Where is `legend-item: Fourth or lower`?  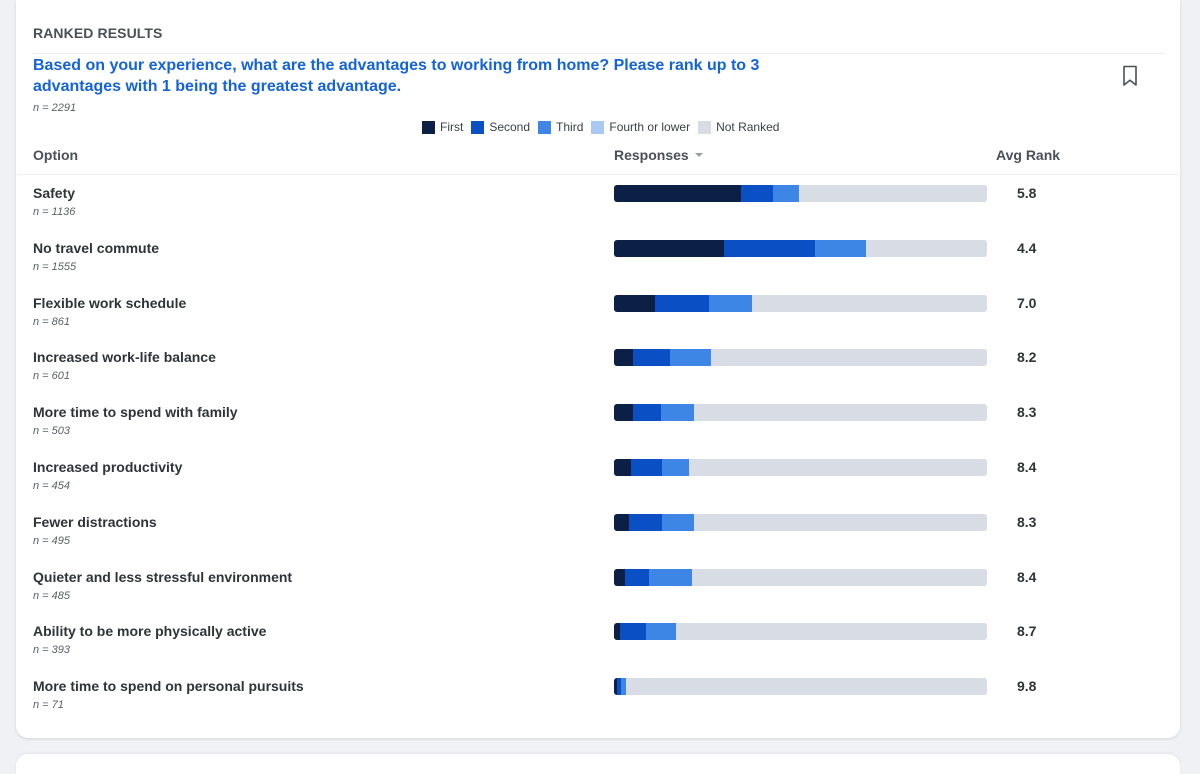
legend-item: Fourth or lower is located at coordinates (640, 127).